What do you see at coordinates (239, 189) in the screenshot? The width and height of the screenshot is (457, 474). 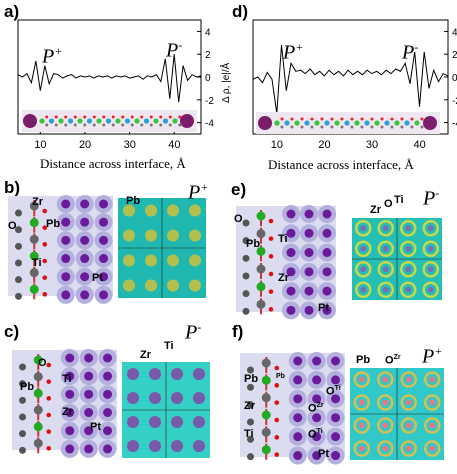 I see `panel-e-label: e)` at bounding box center [239, 189].